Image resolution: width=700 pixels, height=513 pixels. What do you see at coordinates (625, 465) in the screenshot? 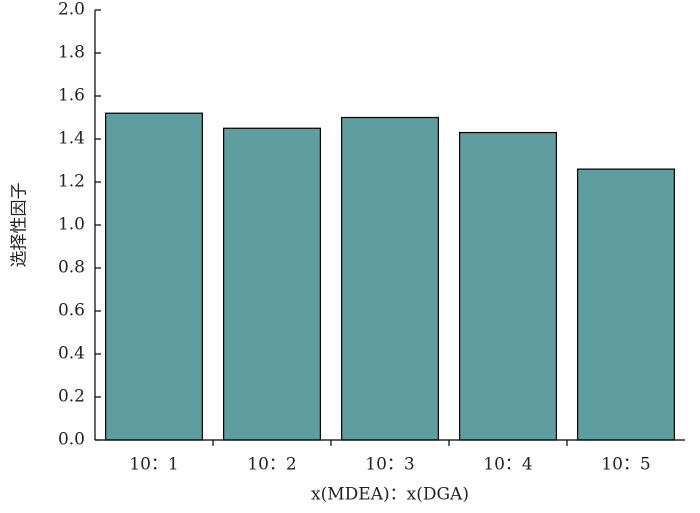
I see `x-tick-label: 10：5` at bounding box center [625, 465].